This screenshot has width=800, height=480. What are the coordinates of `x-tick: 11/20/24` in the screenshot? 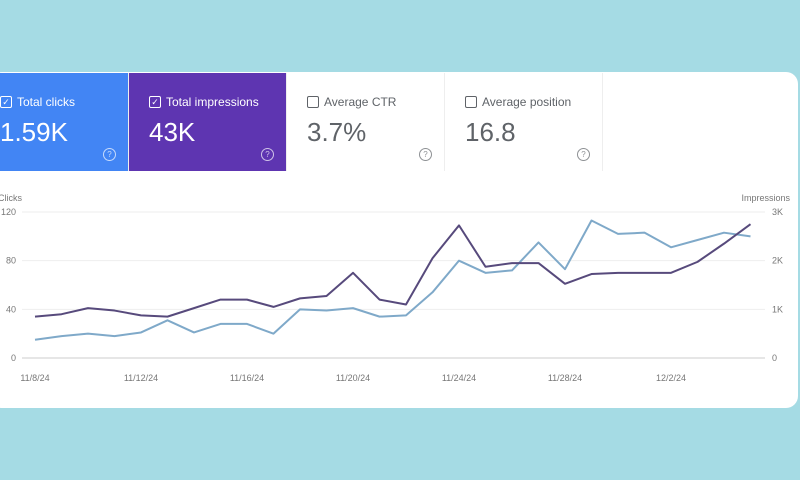 It's located at (353, 378).